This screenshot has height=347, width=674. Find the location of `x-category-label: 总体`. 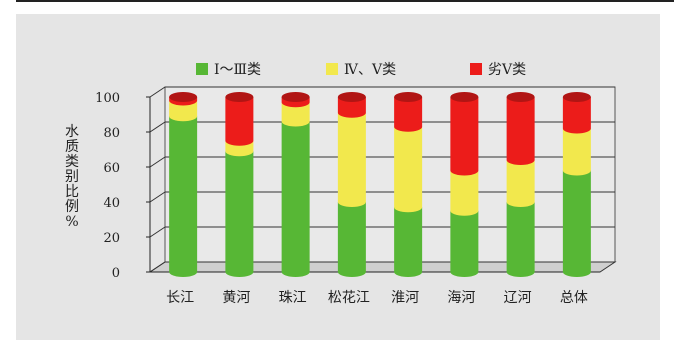

x-category-label: 总体 is located at coordinates (574, 298).